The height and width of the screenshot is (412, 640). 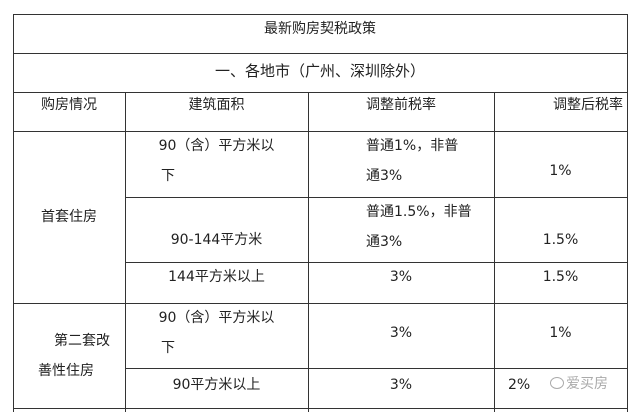 I want to click on group-label-first-home: 首套住房, so click(x=69, y=217).